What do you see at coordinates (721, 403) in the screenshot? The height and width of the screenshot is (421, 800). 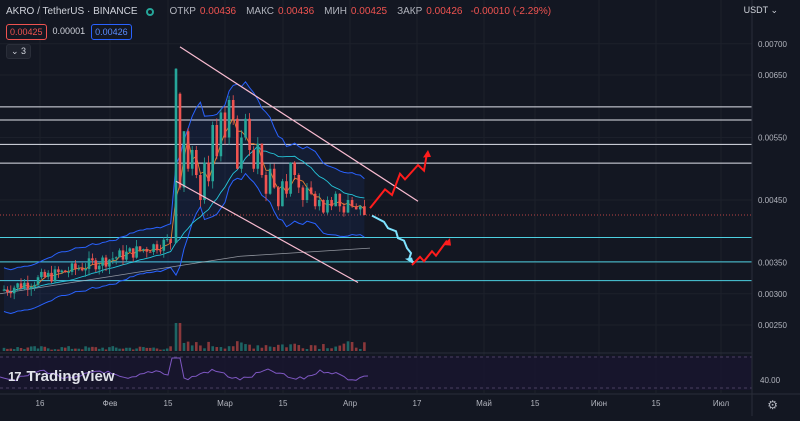 I see `time-tick-label: Июл` at bounding box center [721, 403].